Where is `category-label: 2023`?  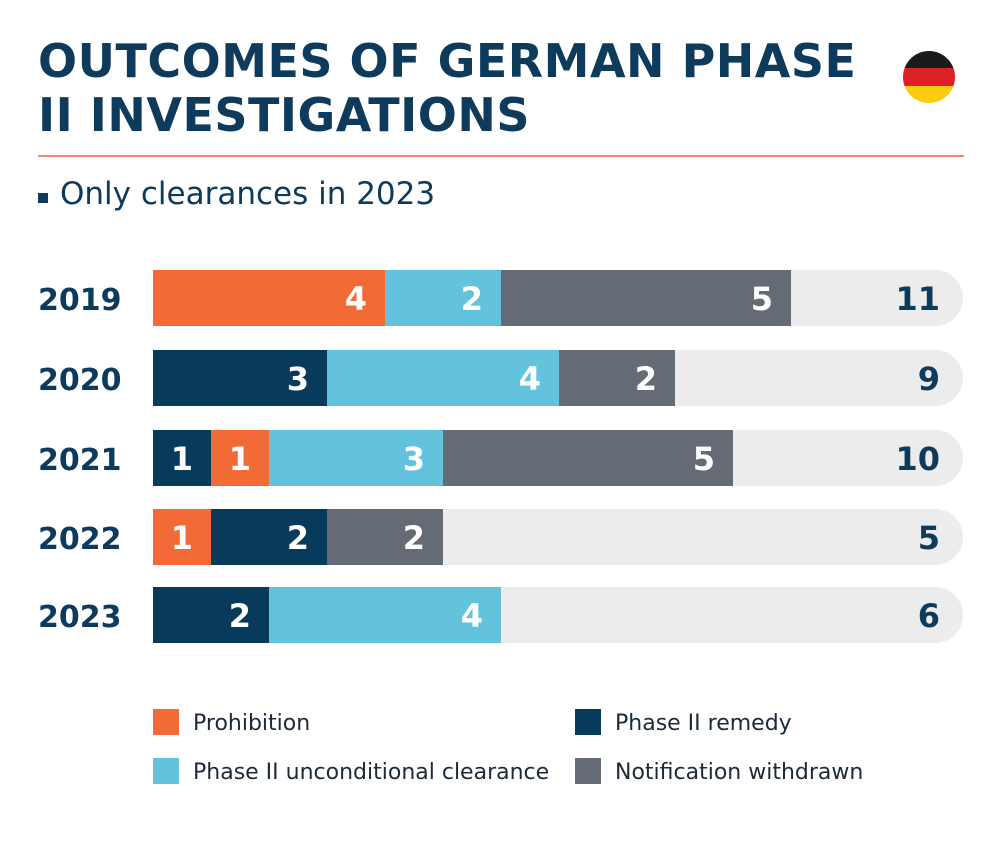 category-label: 2023 is located at coordinates (80, 617).